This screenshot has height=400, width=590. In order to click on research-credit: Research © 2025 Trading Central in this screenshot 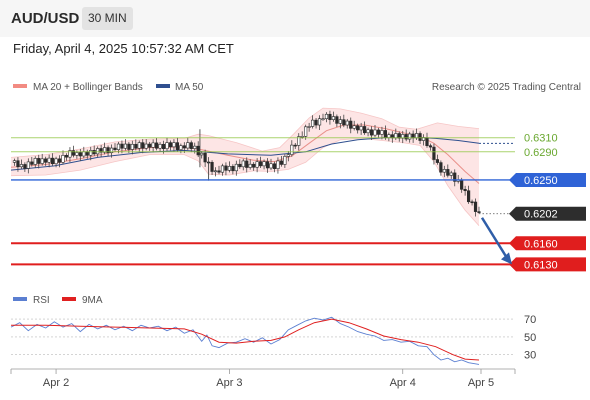, I will do `click(506, 87)`.